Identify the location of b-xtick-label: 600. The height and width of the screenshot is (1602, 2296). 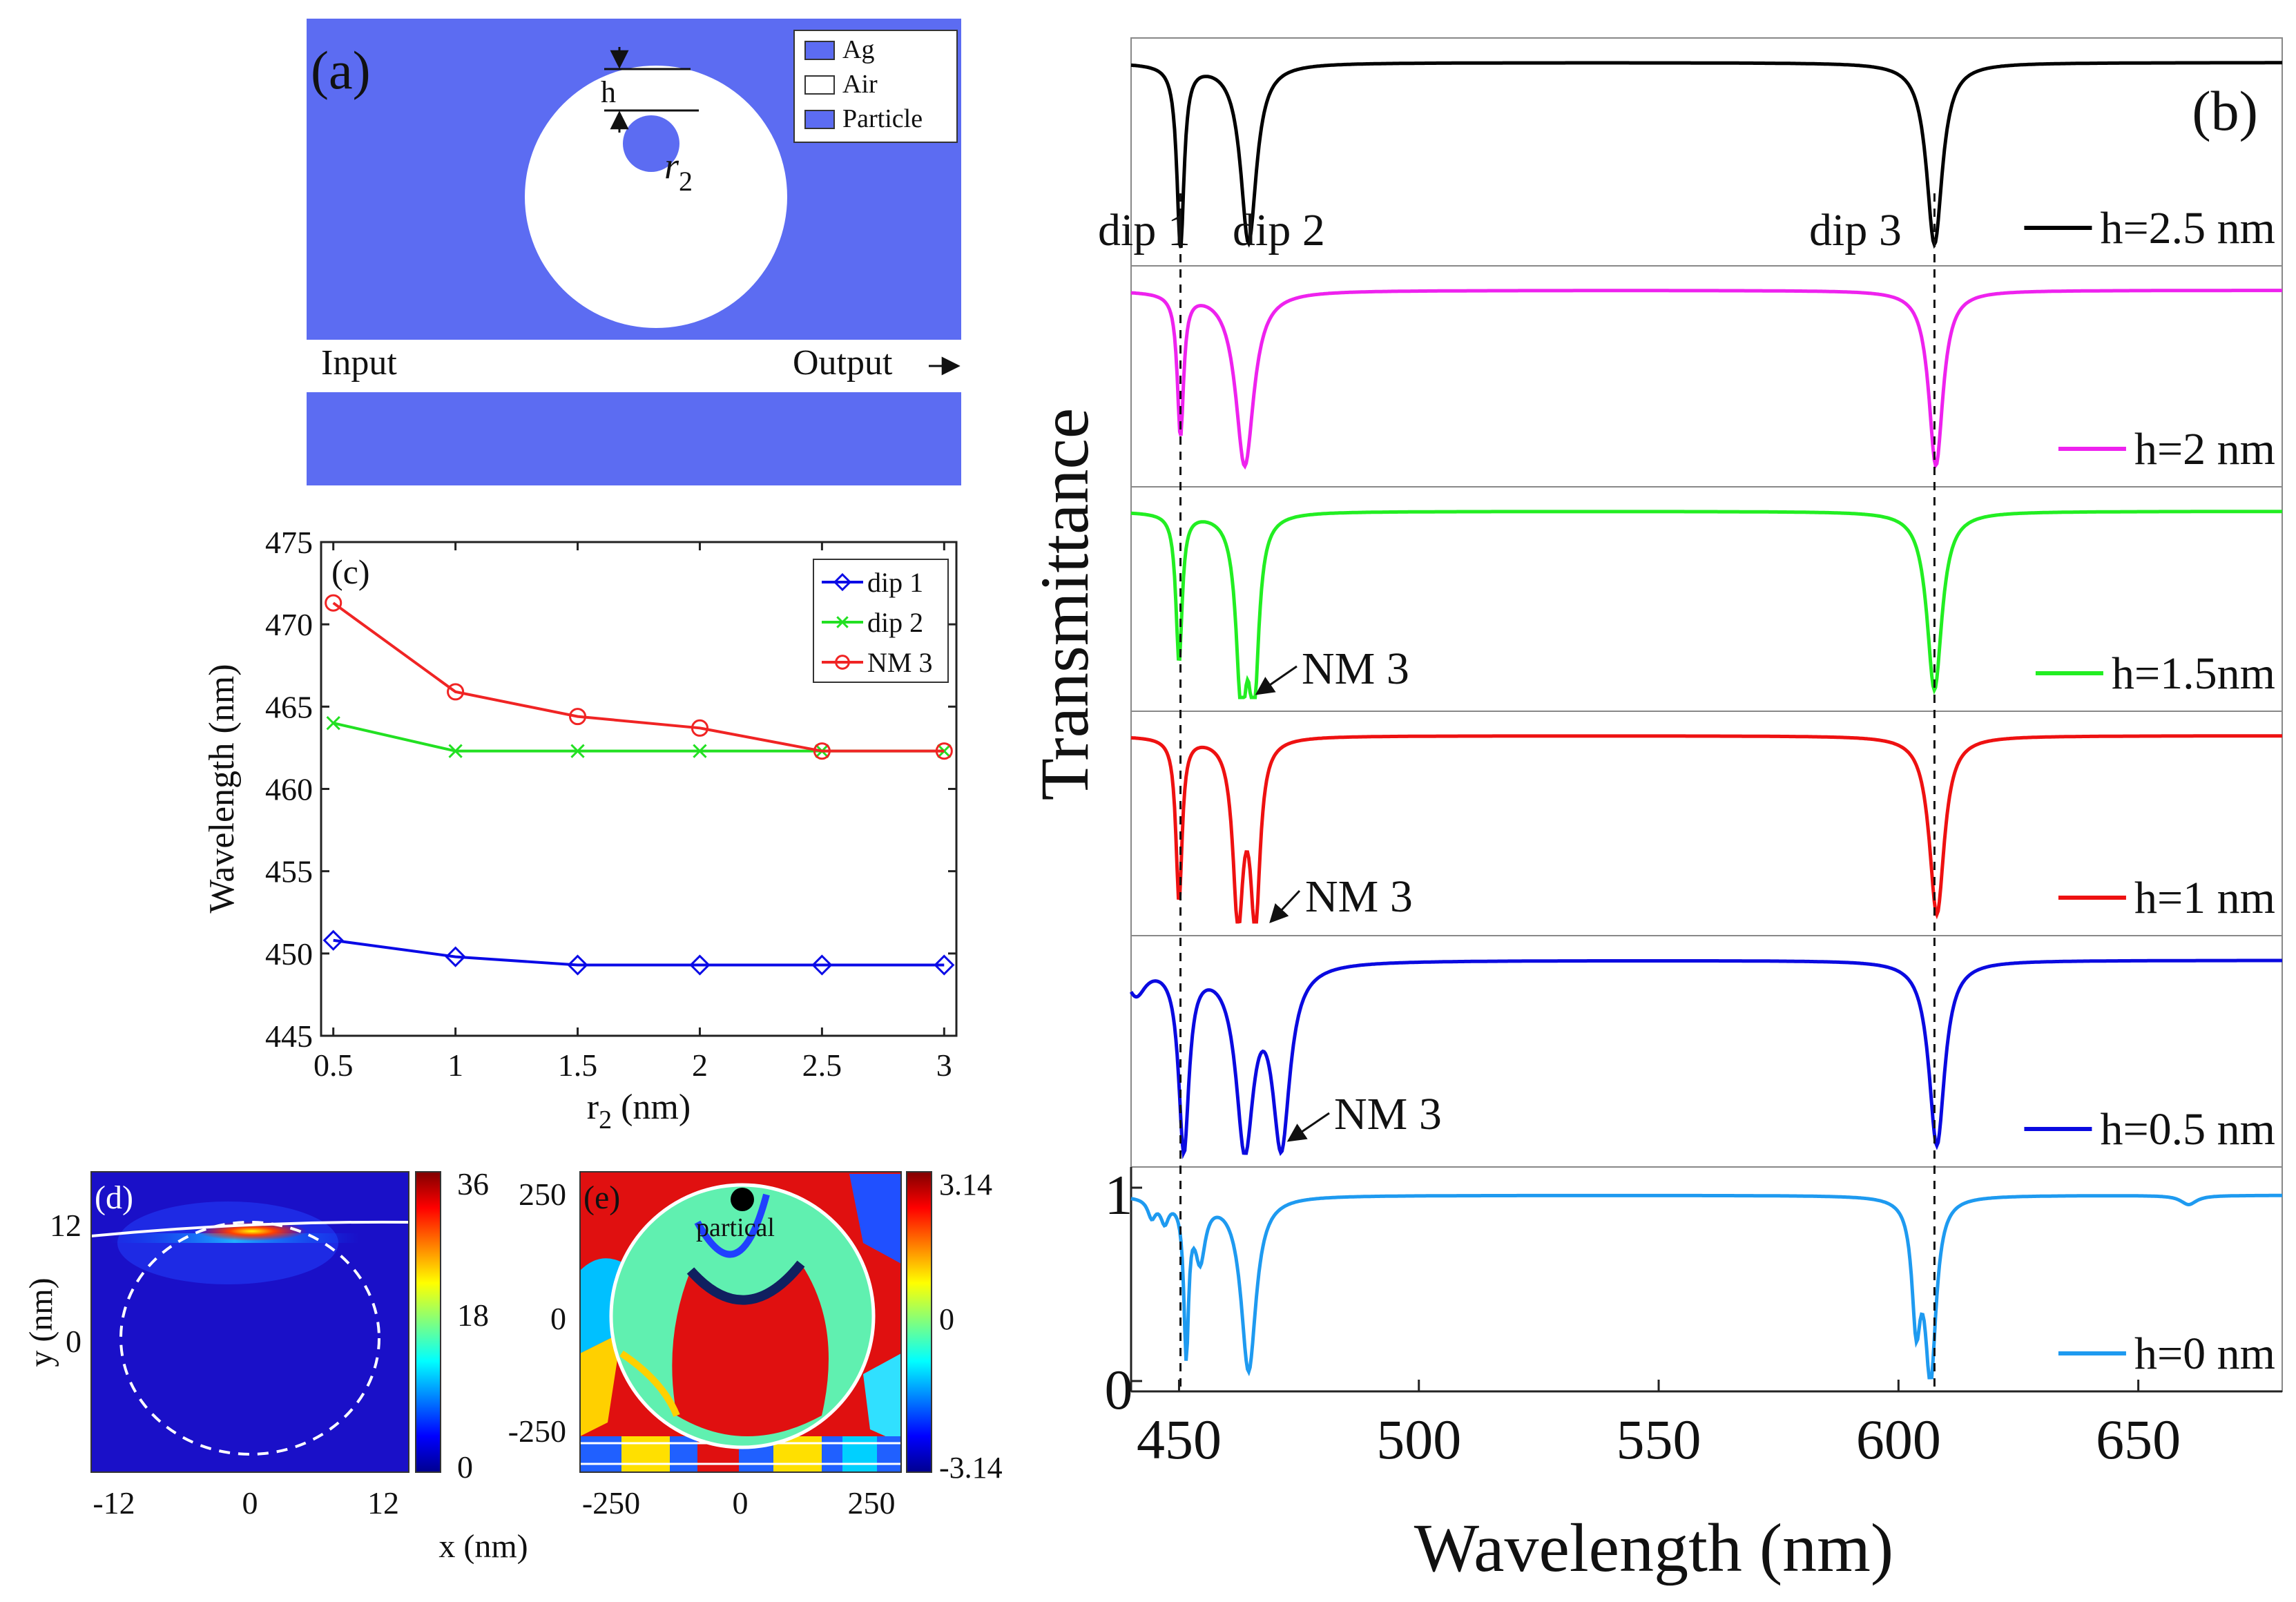
(1898, 1440).